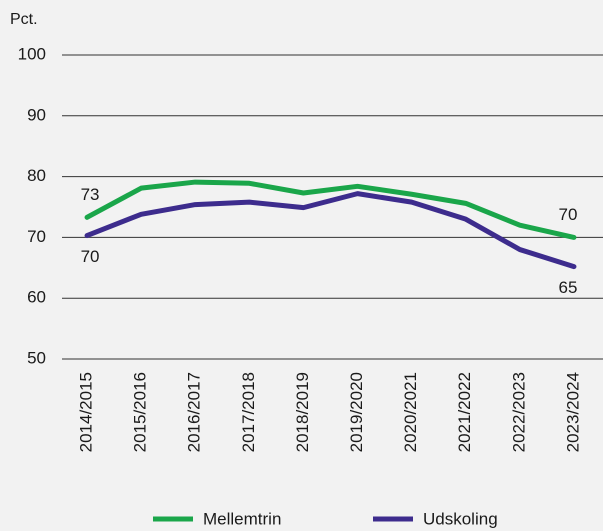 Image resolution: width=603 pixels, height=531 pixels. What do you see at coordinates (36, 175) in the screenshot?
I see `y-tick-label: 80` at bounding box center [36, 175].